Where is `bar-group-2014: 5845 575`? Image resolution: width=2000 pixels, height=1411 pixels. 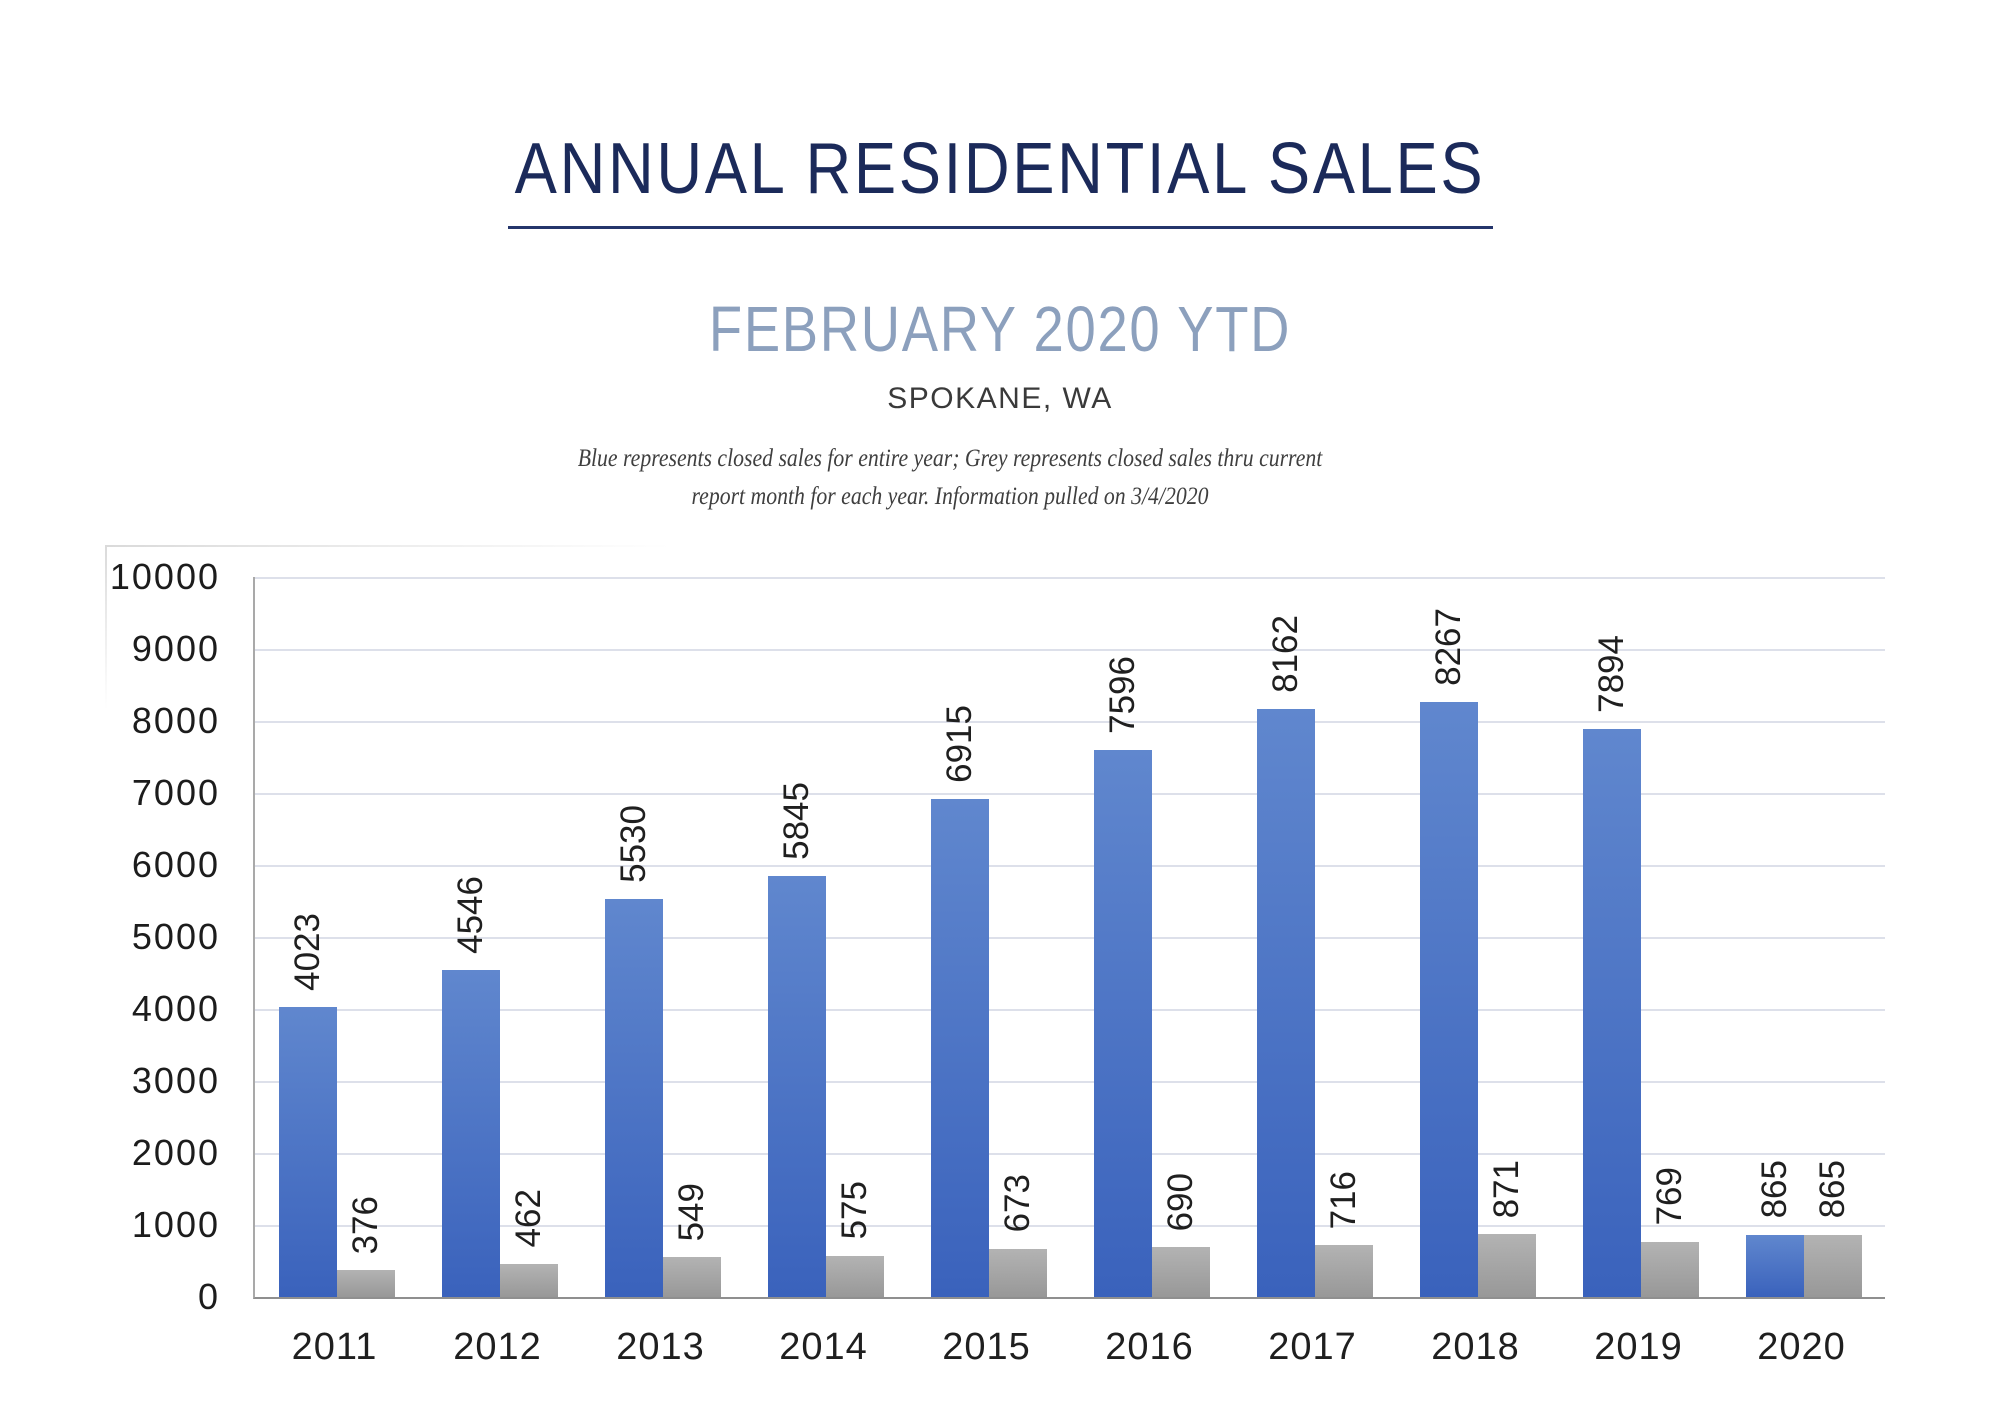
bar-group-2014: 5845 575 is located at coordinates (825, 937).